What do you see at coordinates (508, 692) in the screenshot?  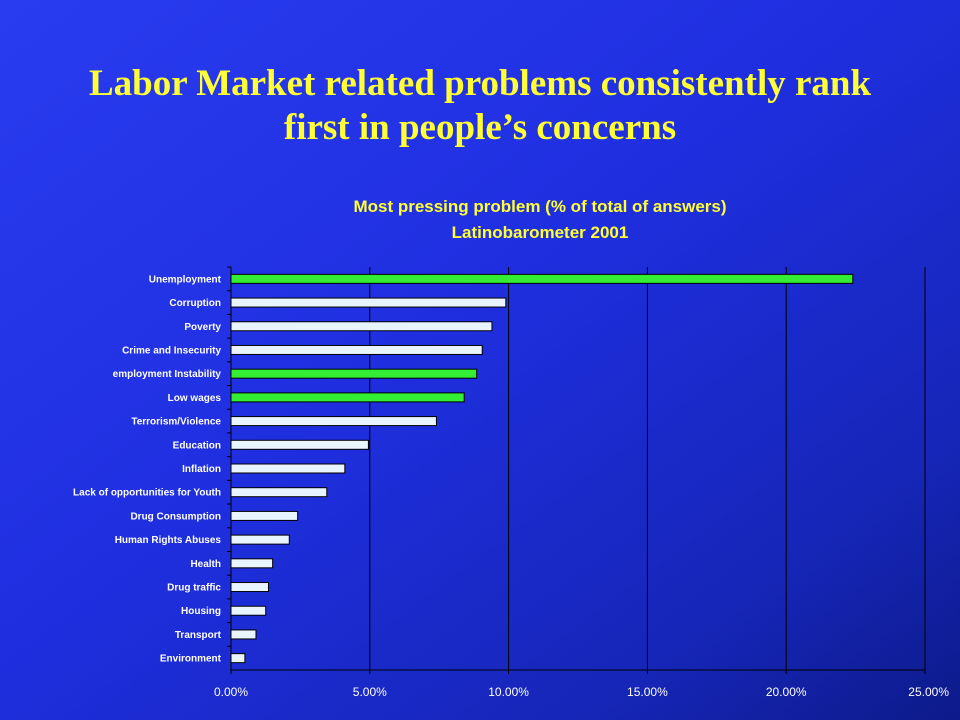 I see `x-tick-label: 10.00%` at bounding box center [508, 692].